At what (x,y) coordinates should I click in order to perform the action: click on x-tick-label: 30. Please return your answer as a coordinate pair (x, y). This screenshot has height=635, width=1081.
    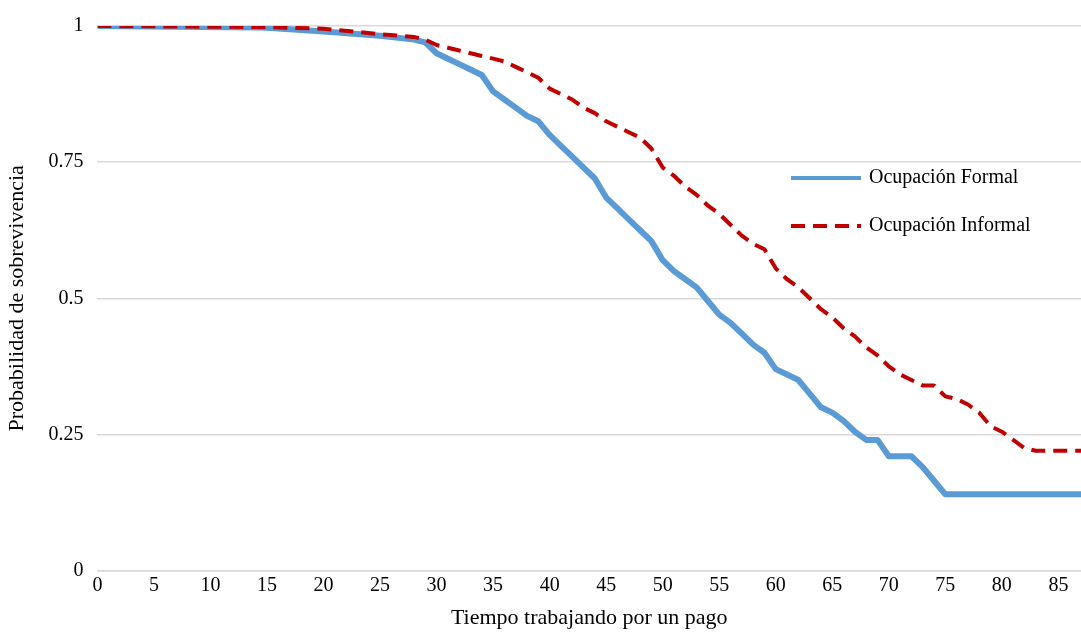
    Looking at the image, I should click on (436, 583).